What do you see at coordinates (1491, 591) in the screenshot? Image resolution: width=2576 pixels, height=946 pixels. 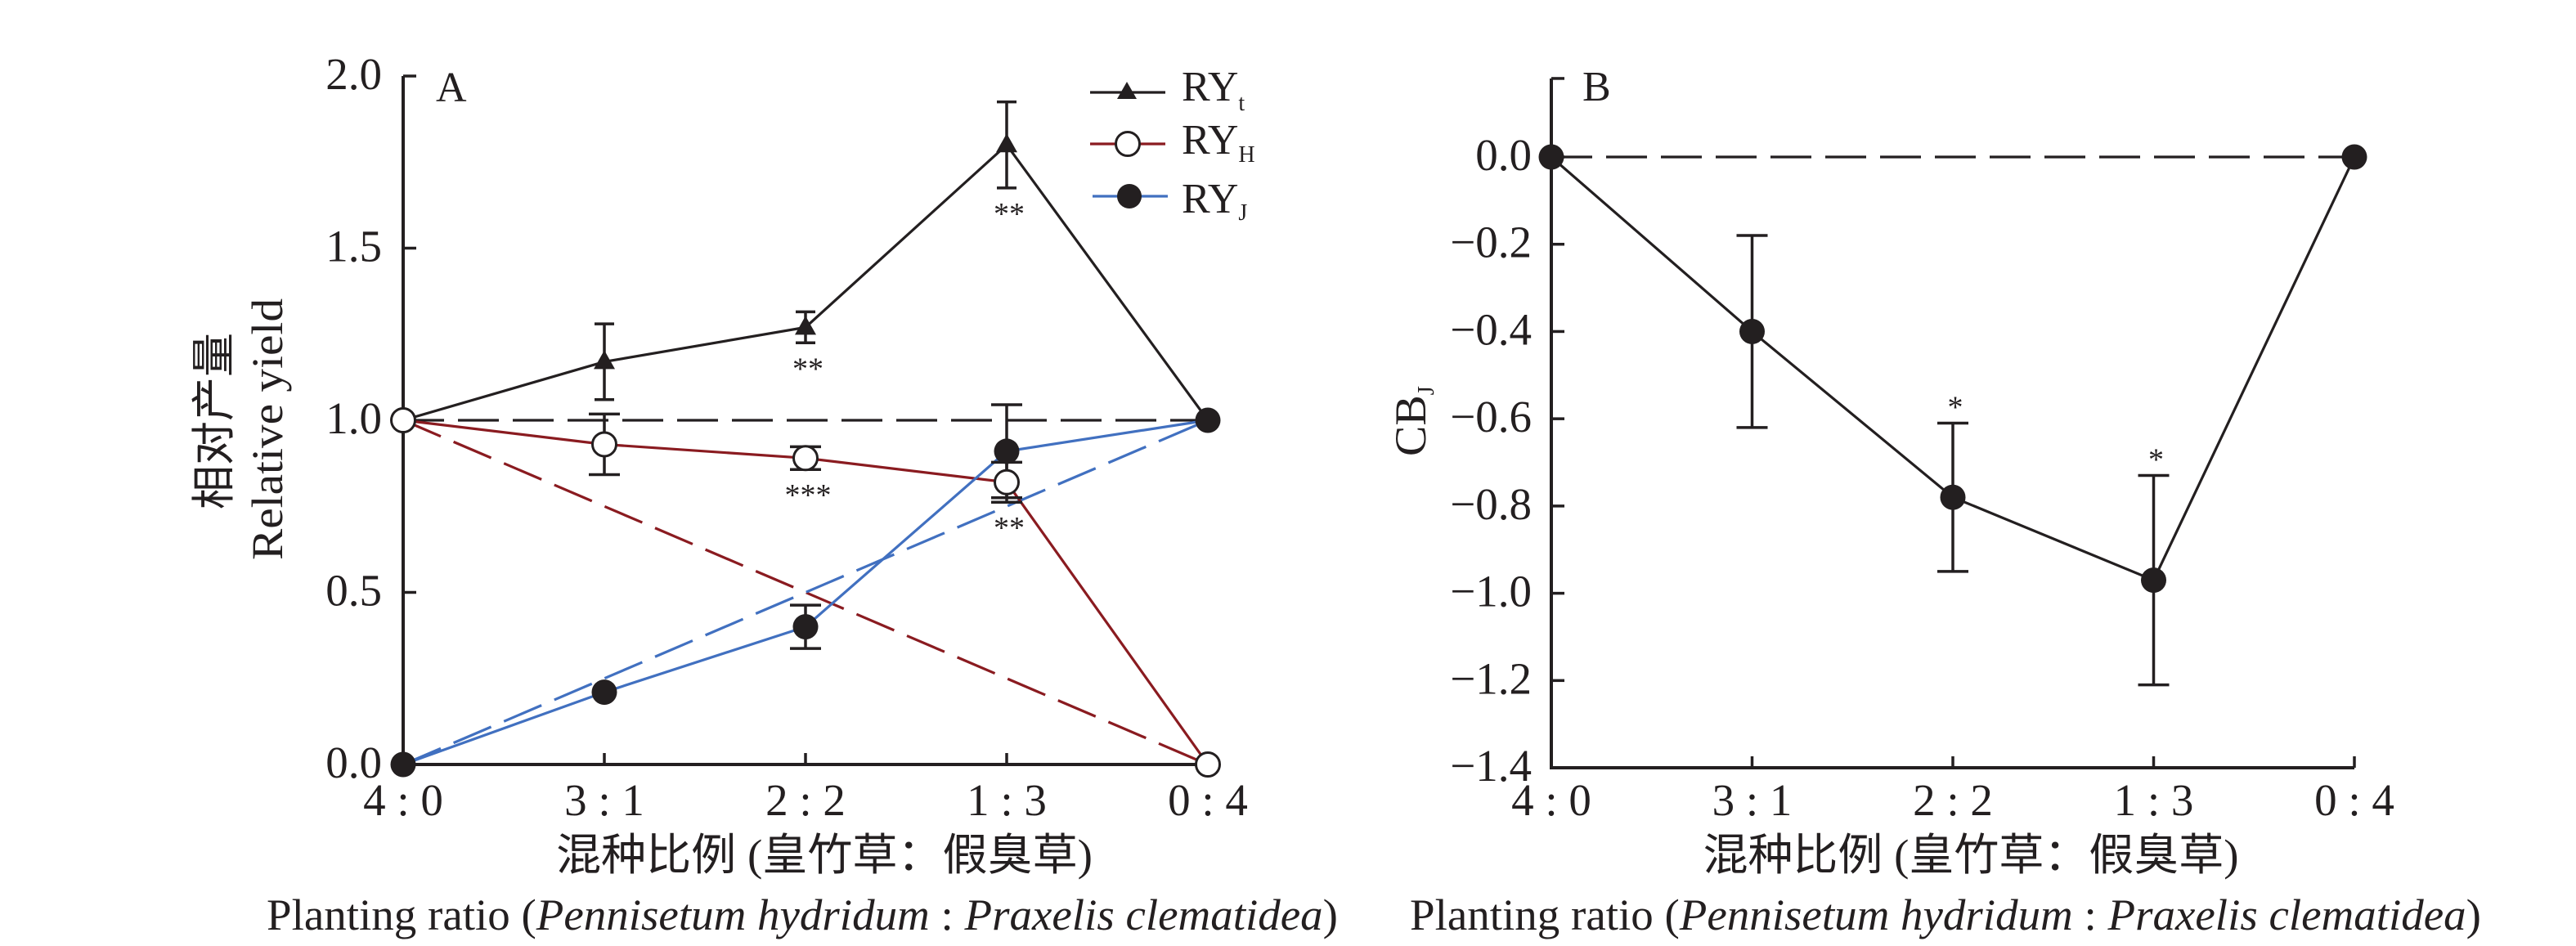 I see `y-tick-label: −1.0` at bounding box center [1491, 591].